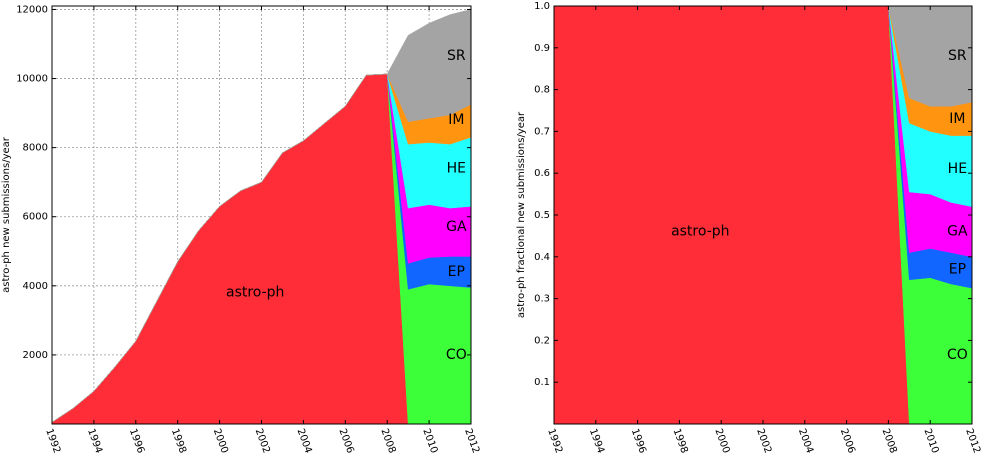  Describe the element at coordinates (542, 340) in the screenshot. I see `y-tick-label: 0.2` at that location.